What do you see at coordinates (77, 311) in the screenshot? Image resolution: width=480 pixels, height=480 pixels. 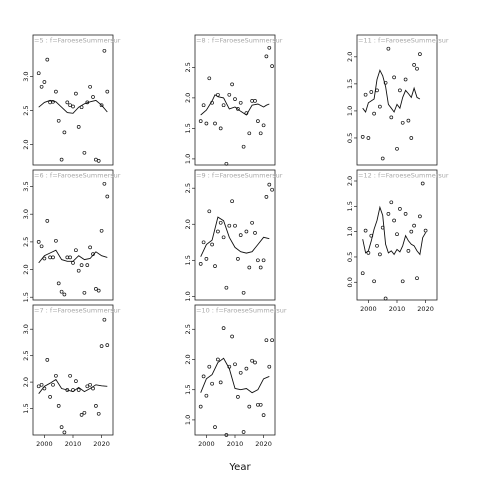 I see `strip-label: =7 : f=FaroeseSummersur` at bounding box center [77, 311].